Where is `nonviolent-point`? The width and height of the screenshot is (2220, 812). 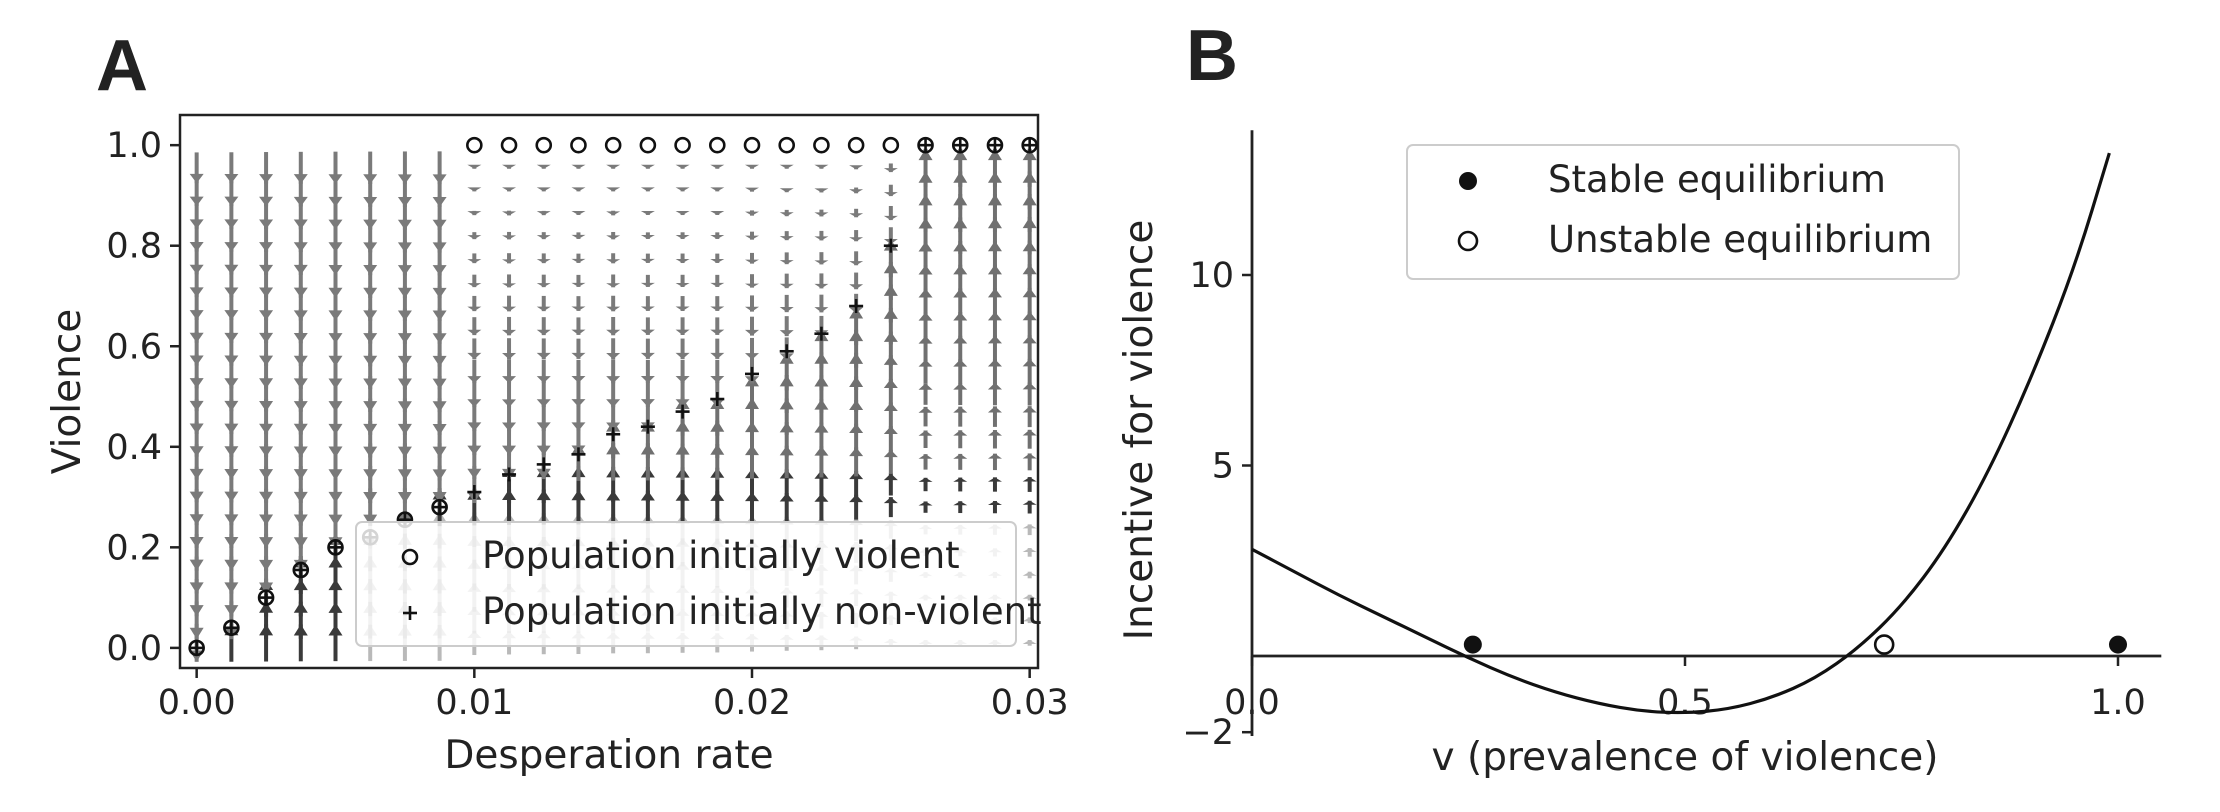
nonviolent-point is located at coordinates (856, 306).